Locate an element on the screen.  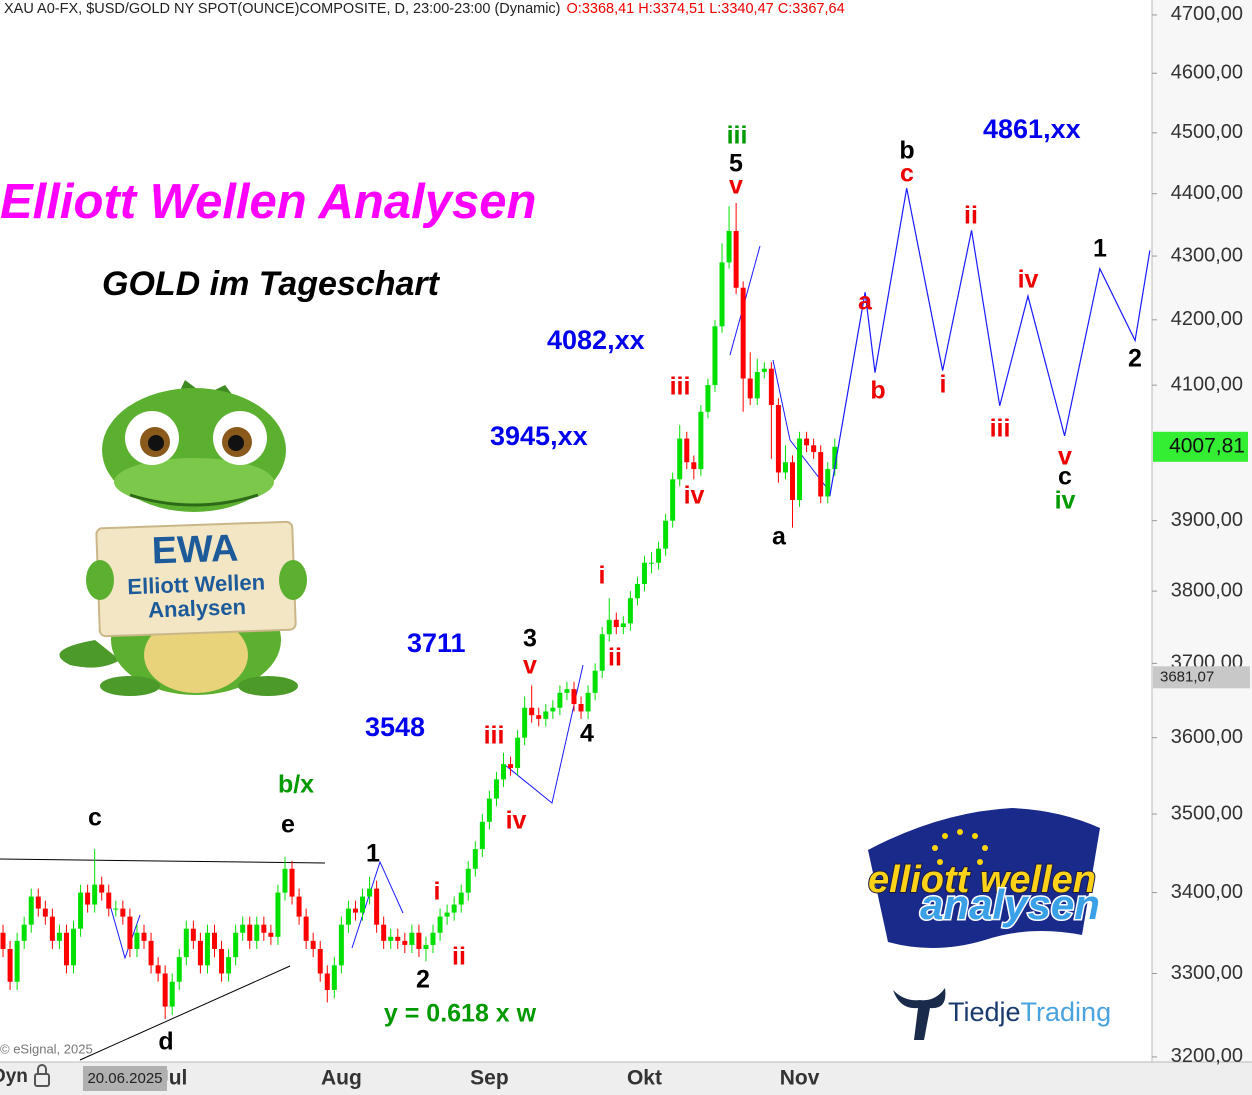
copyright: © eSignal, 2025 is located at coordinates (46, 1048).